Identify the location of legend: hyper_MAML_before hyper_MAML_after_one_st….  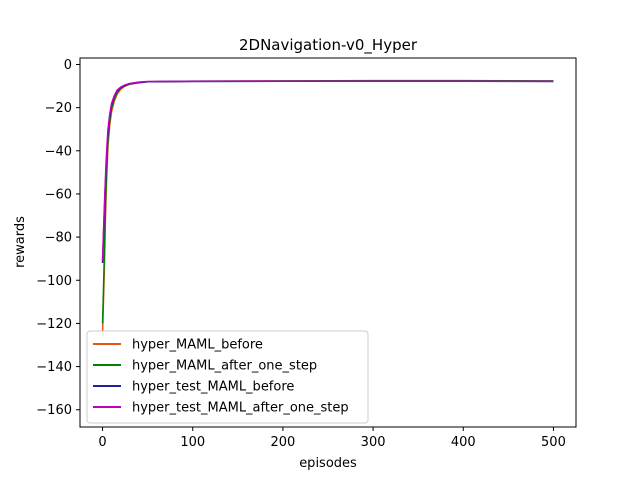
(227, 377).